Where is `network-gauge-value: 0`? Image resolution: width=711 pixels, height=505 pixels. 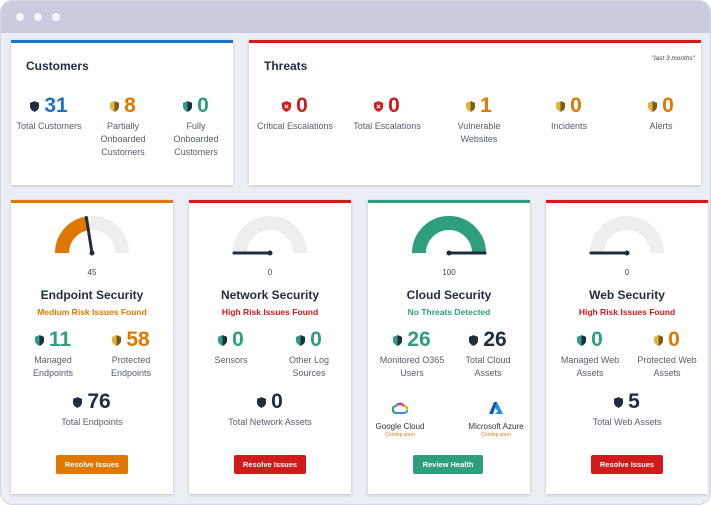
network-gauge-value: 0 is located at coordinates (270, 272).